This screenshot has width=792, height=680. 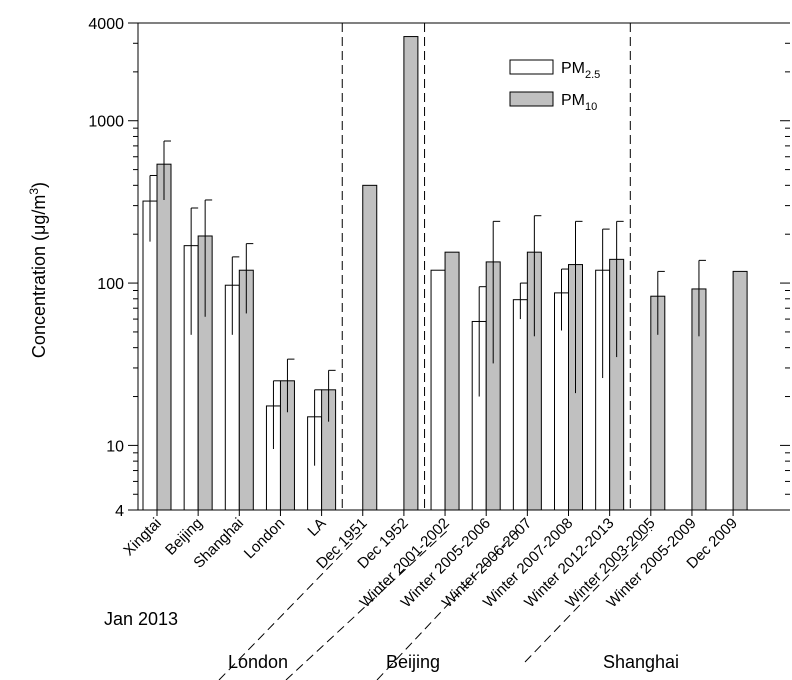 I want to click on legend-swatch-pm25, so click(x=531, y=67).